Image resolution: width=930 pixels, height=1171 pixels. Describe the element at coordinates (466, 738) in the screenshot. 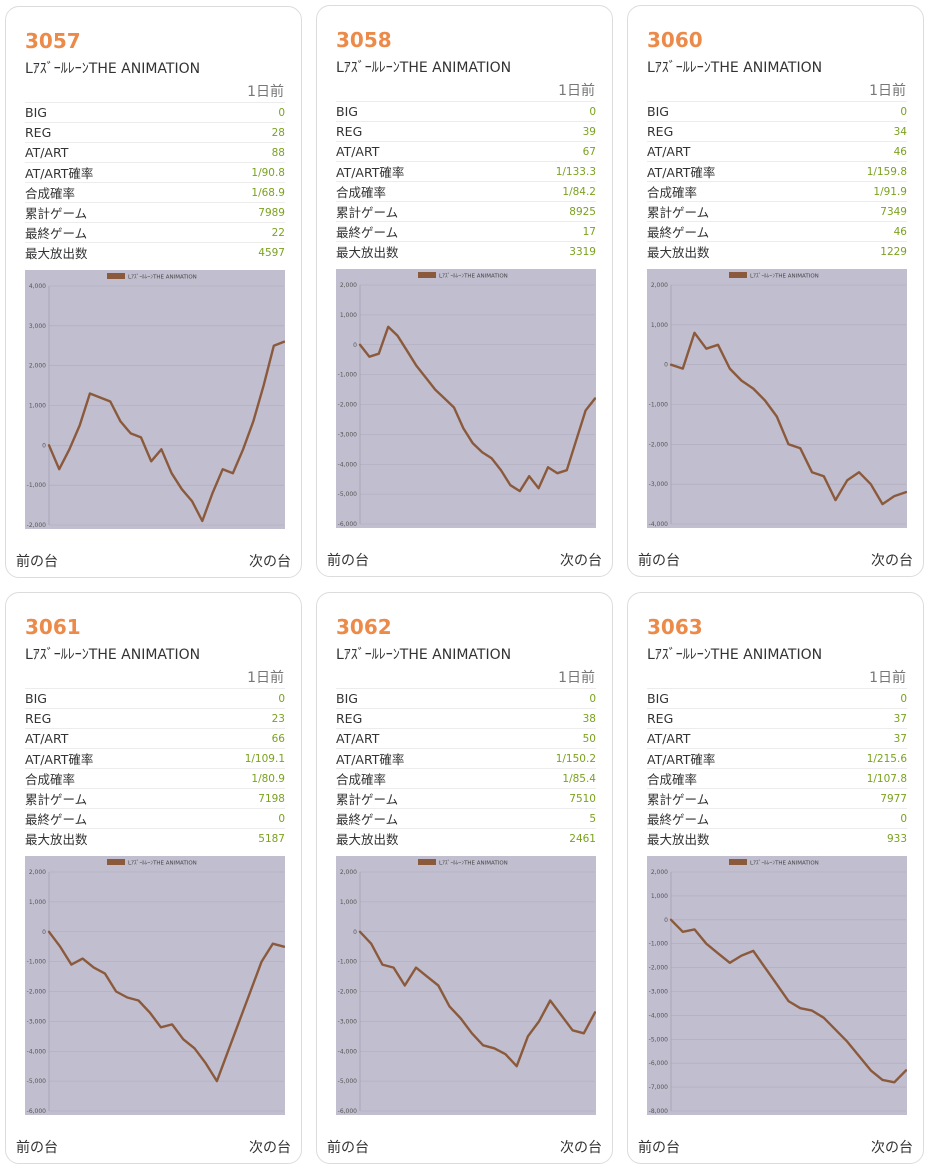

I see `stat-row: AT/ART 50` at that location.